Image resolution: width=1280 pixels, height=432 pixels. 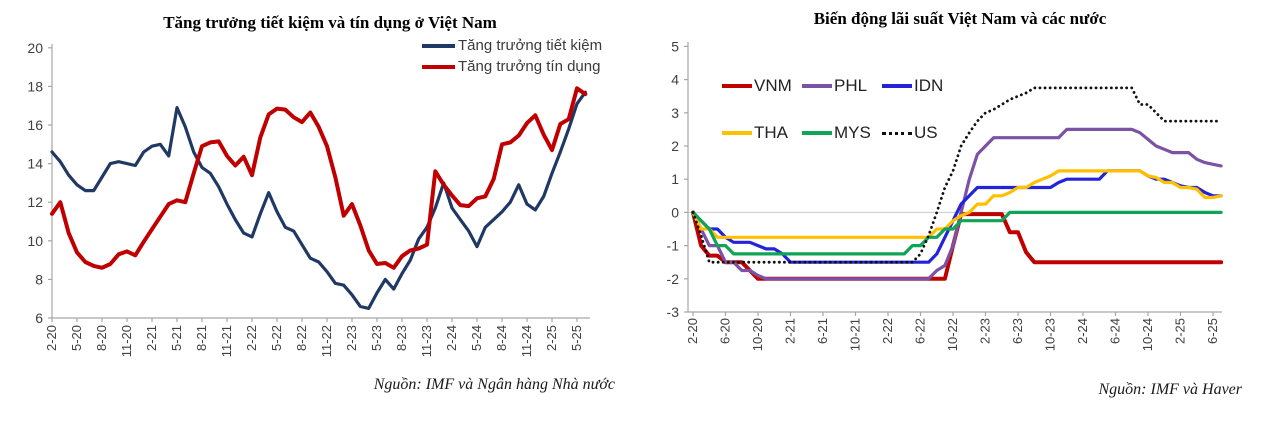 I want to click on tha-line, so click(x=957, y=204).